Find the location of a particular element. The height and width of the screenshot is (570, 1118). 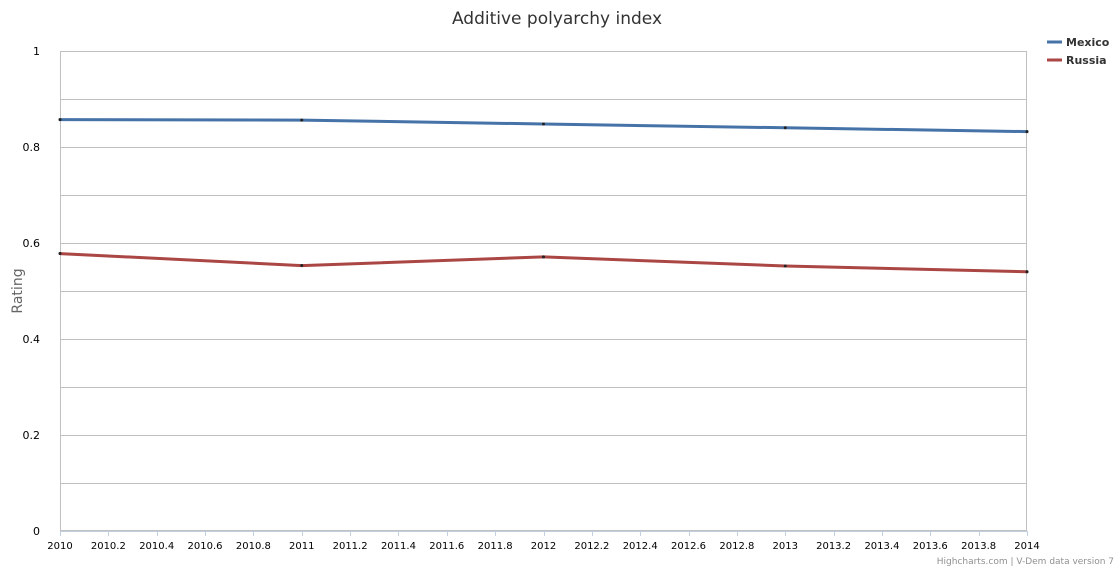

x-tick-label: 2012.6 is located at coordinates (688, 546).